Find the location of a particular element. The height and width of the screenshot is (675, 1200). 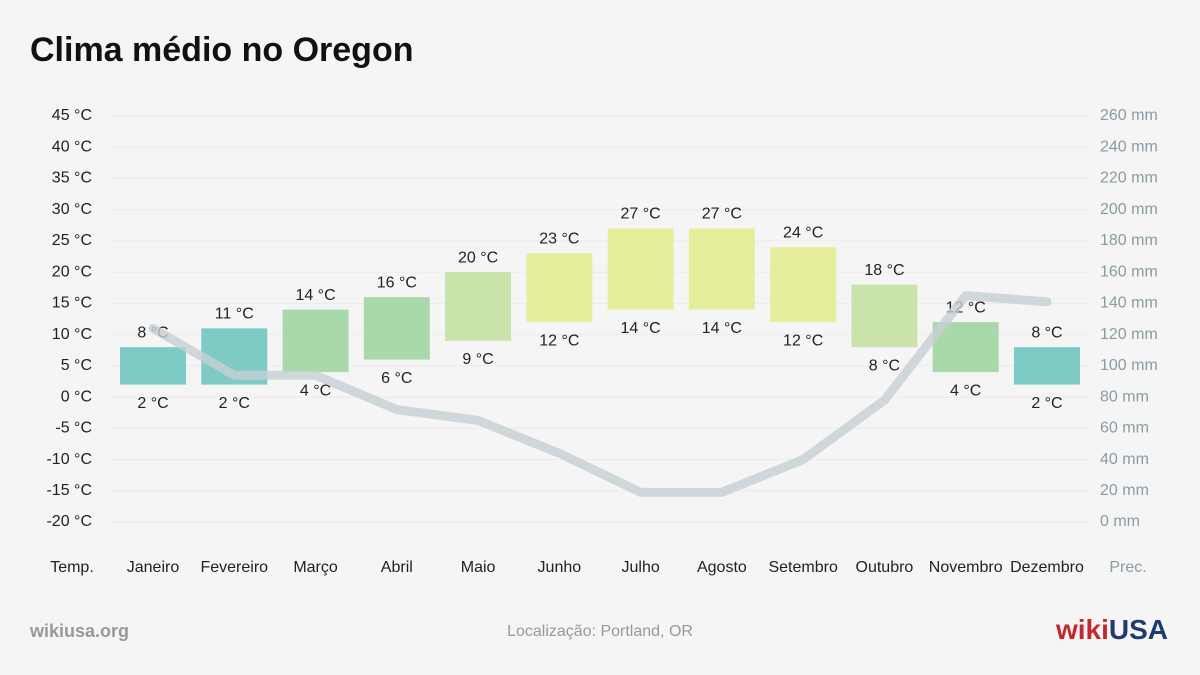

logo-suffix: USA is located at coordinates (1138, 629).